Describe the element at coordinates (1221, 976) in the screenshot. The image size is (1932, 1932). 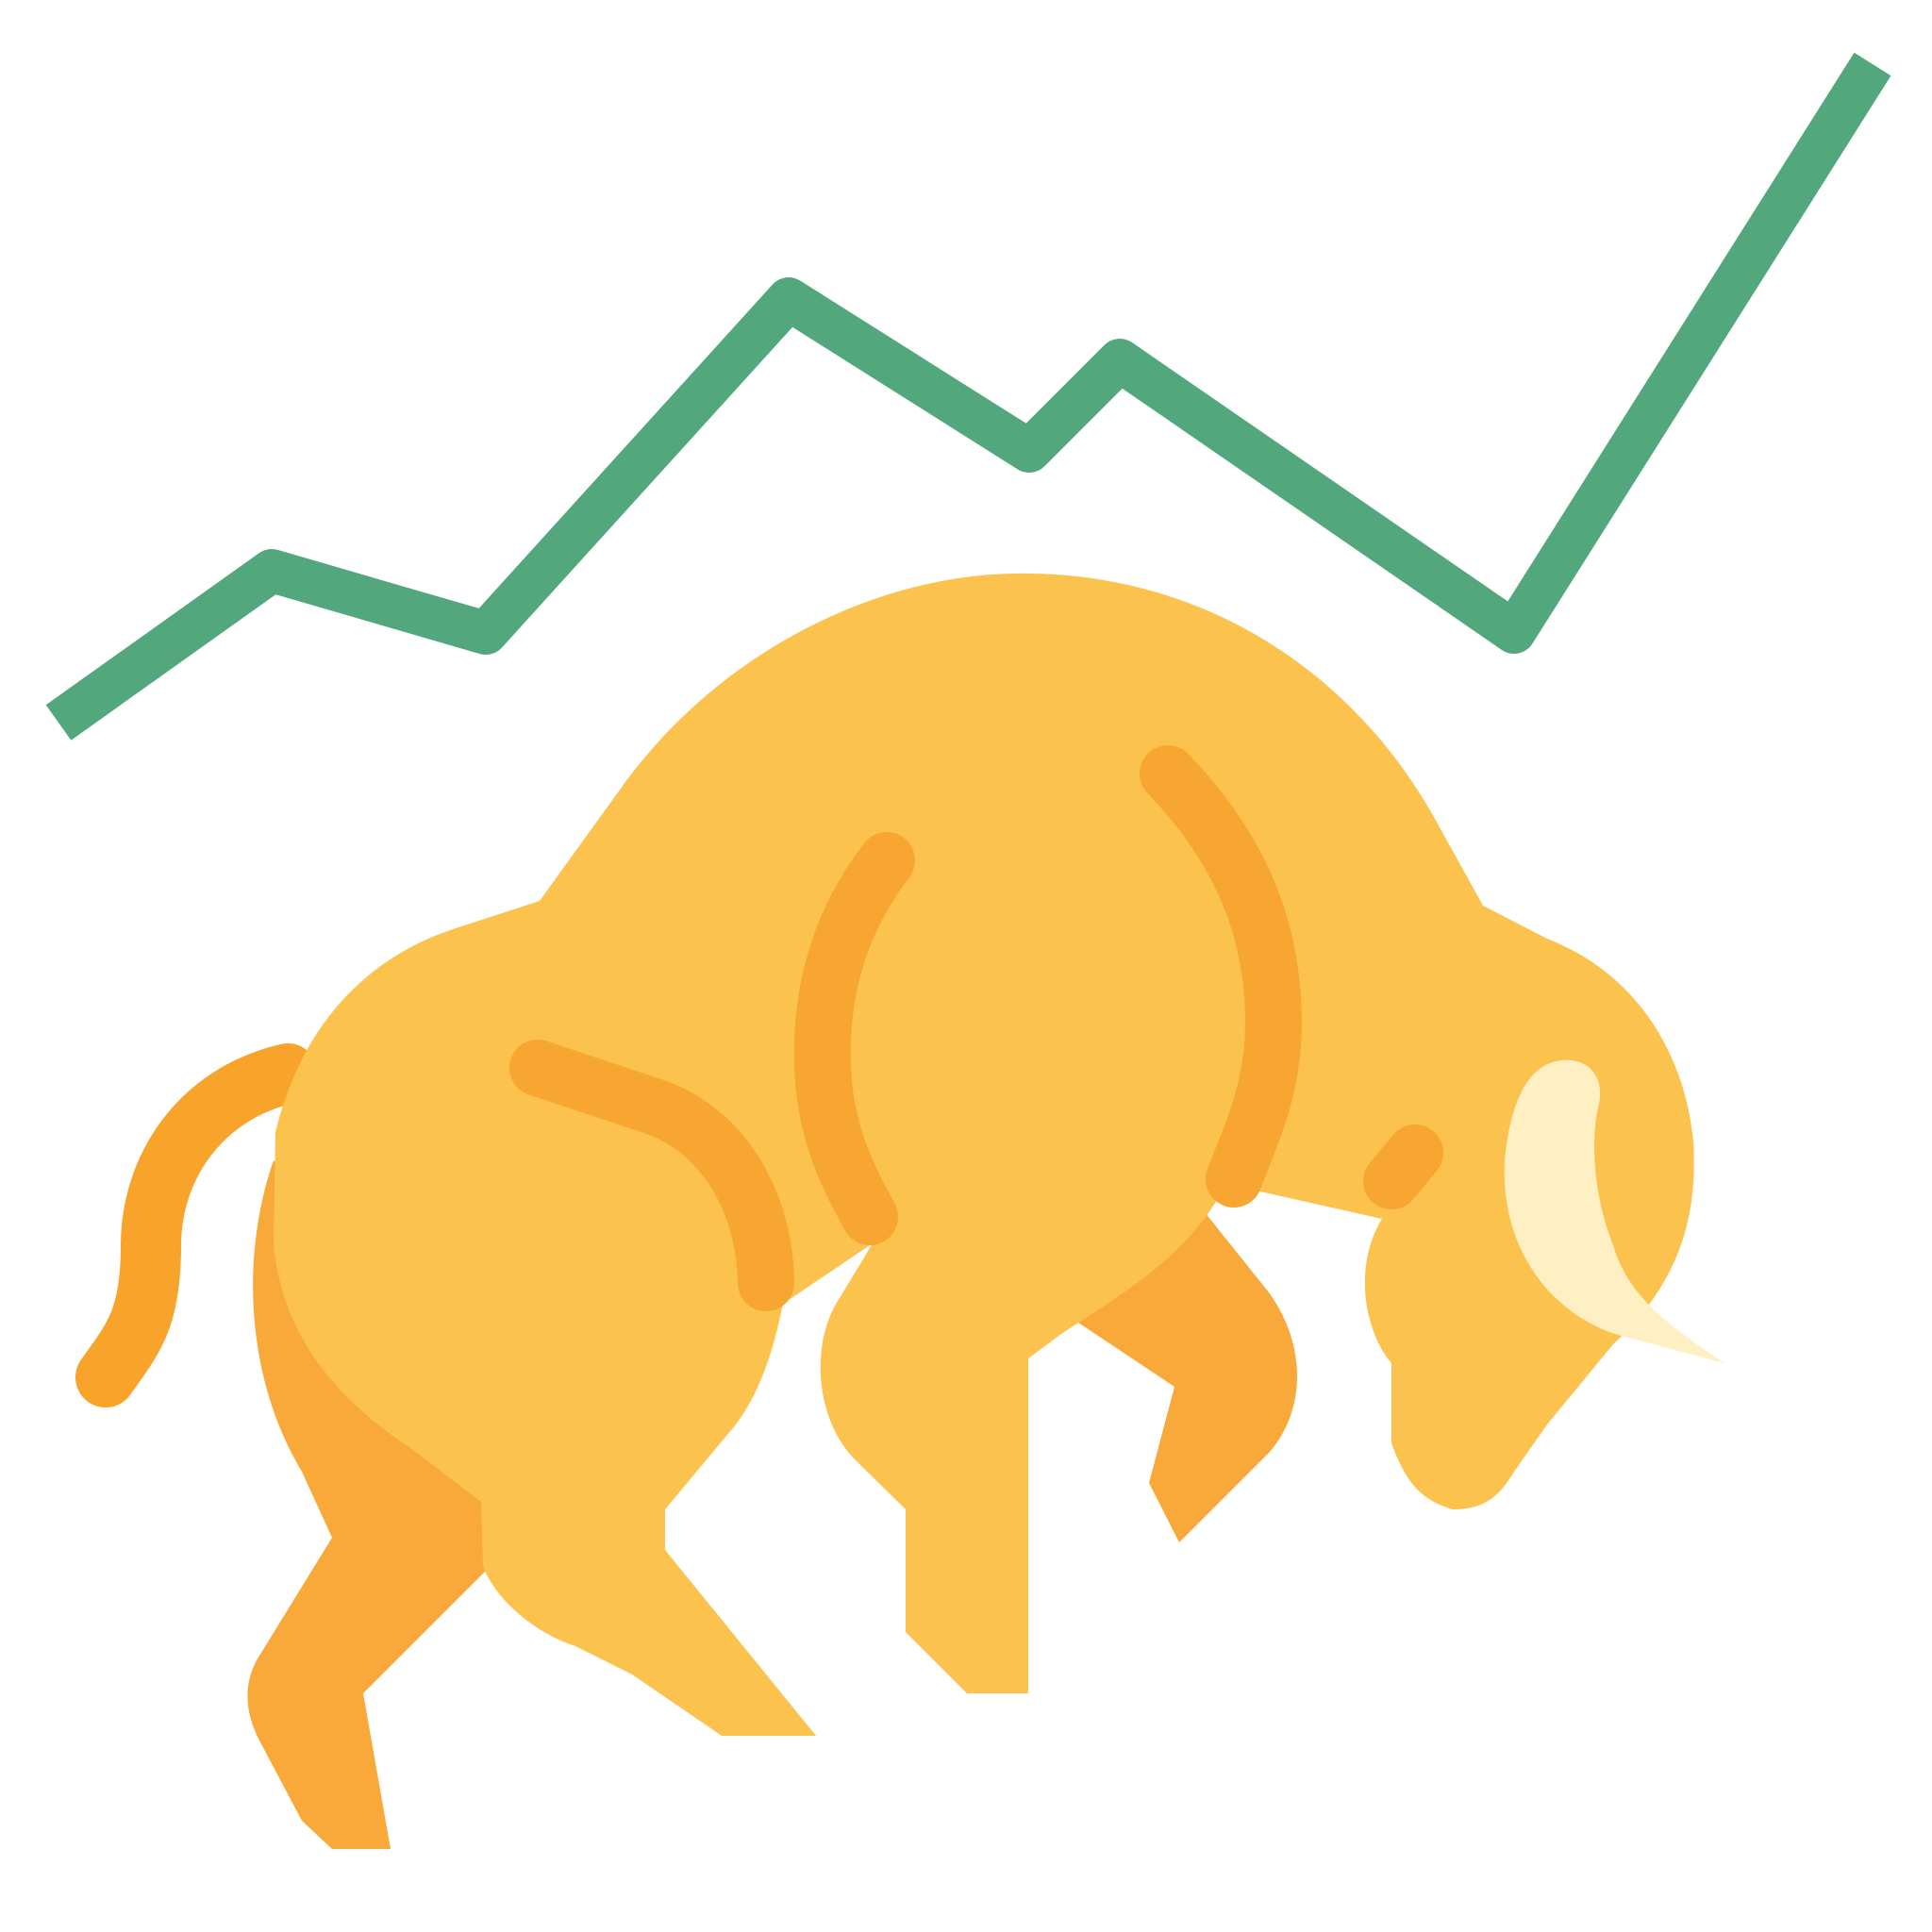
I see `muscle-line-shoulder-icon` at that location.